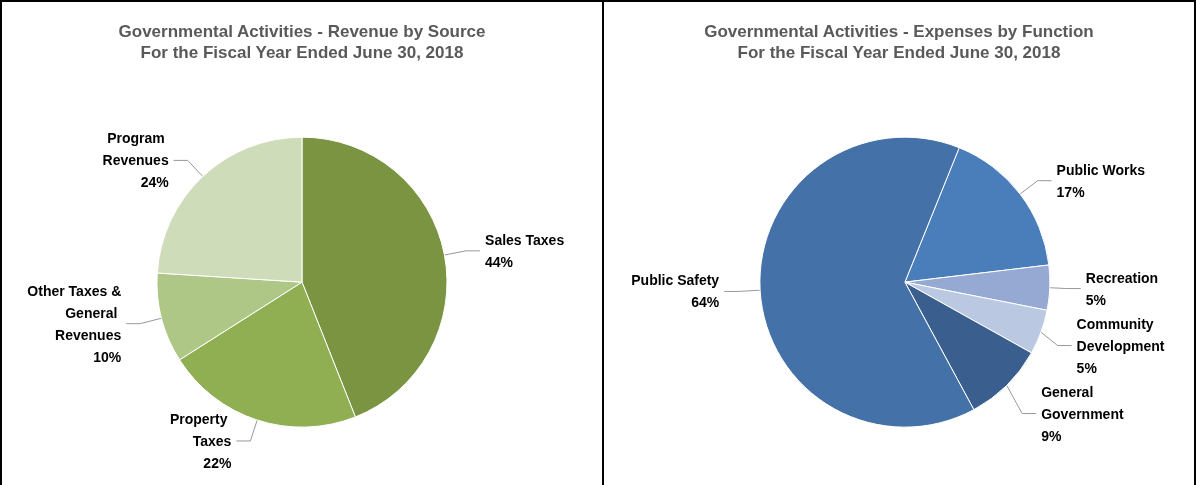 The height and width of the screenshot is (485, 1196). I want to click on data-label: 17%, so click(1071, 191).